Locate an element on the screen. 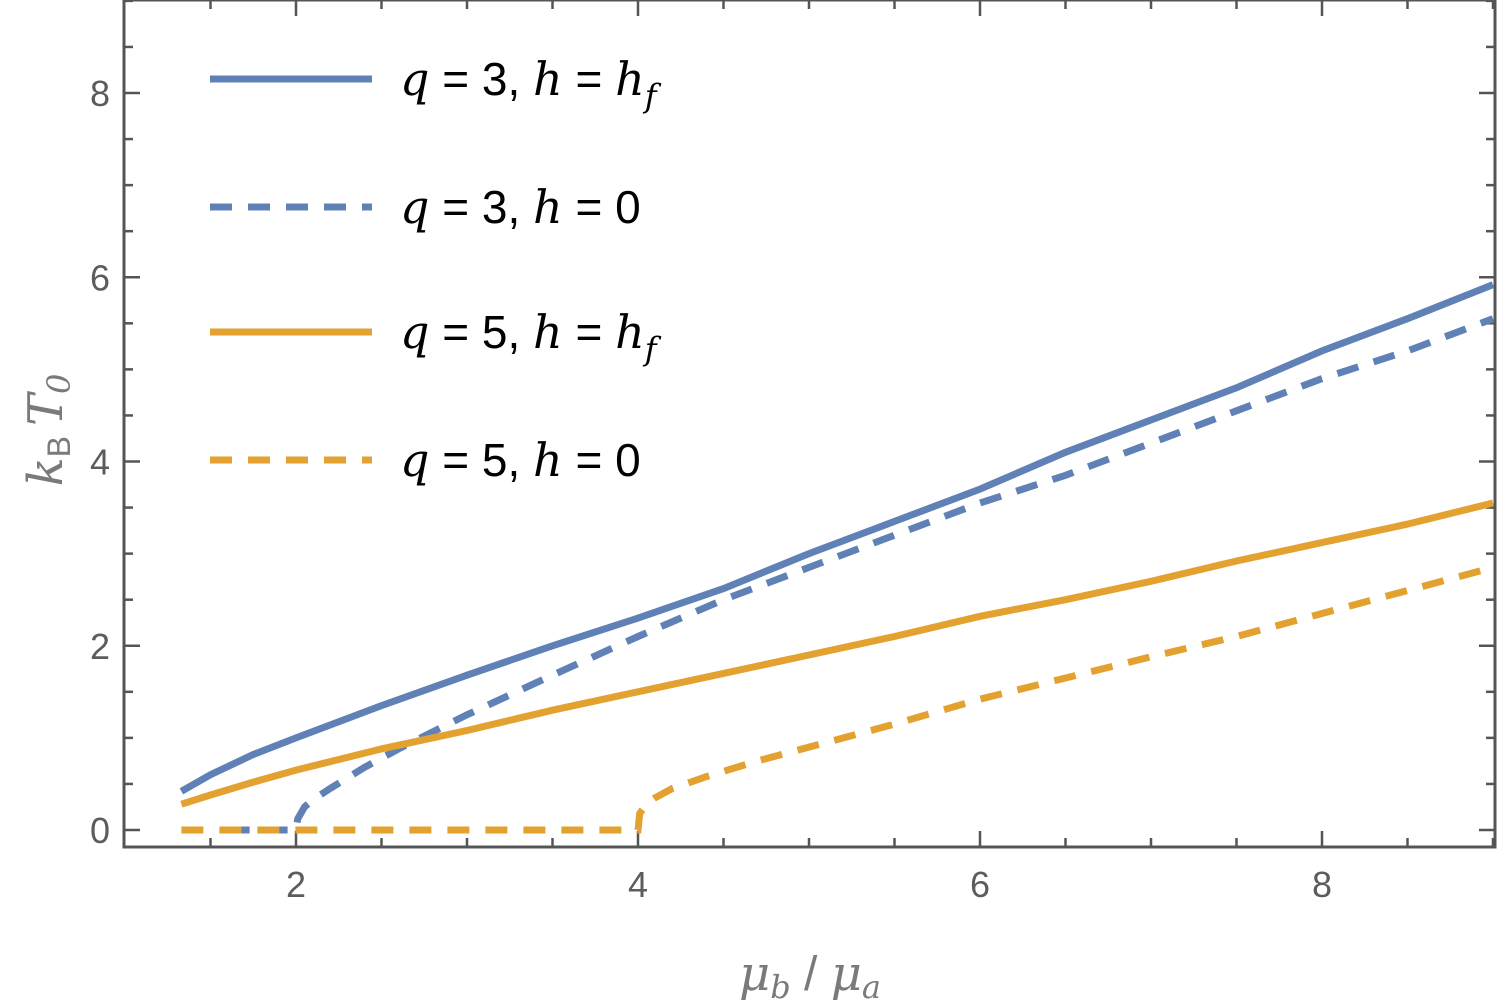  y-tick-label: 6 is located at coordinates (100, 277).